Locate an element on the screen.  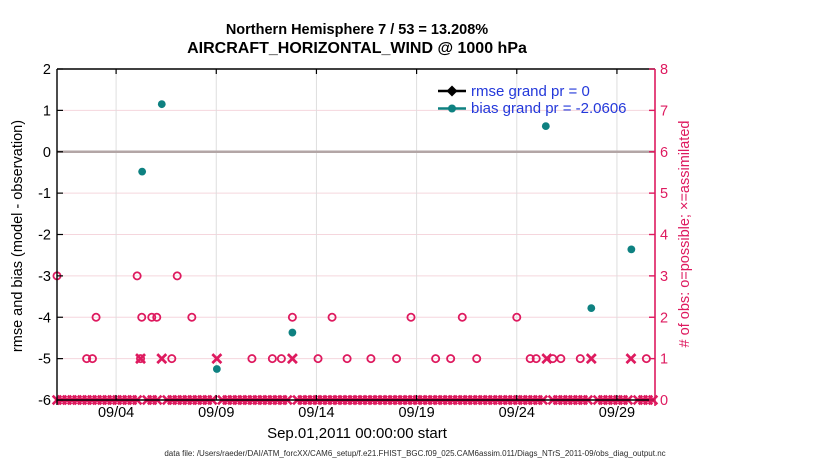
legend-rmse-marker is located at coordinates (452, 91).